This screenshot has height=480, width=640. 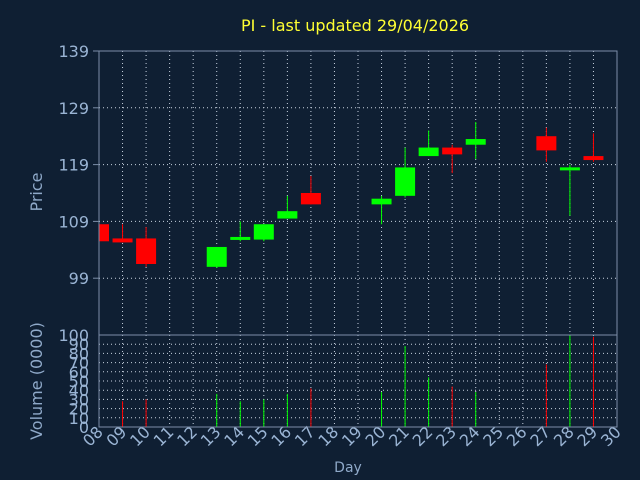 I want to click on price-tick-label: 99, so click(x=79, y=278).